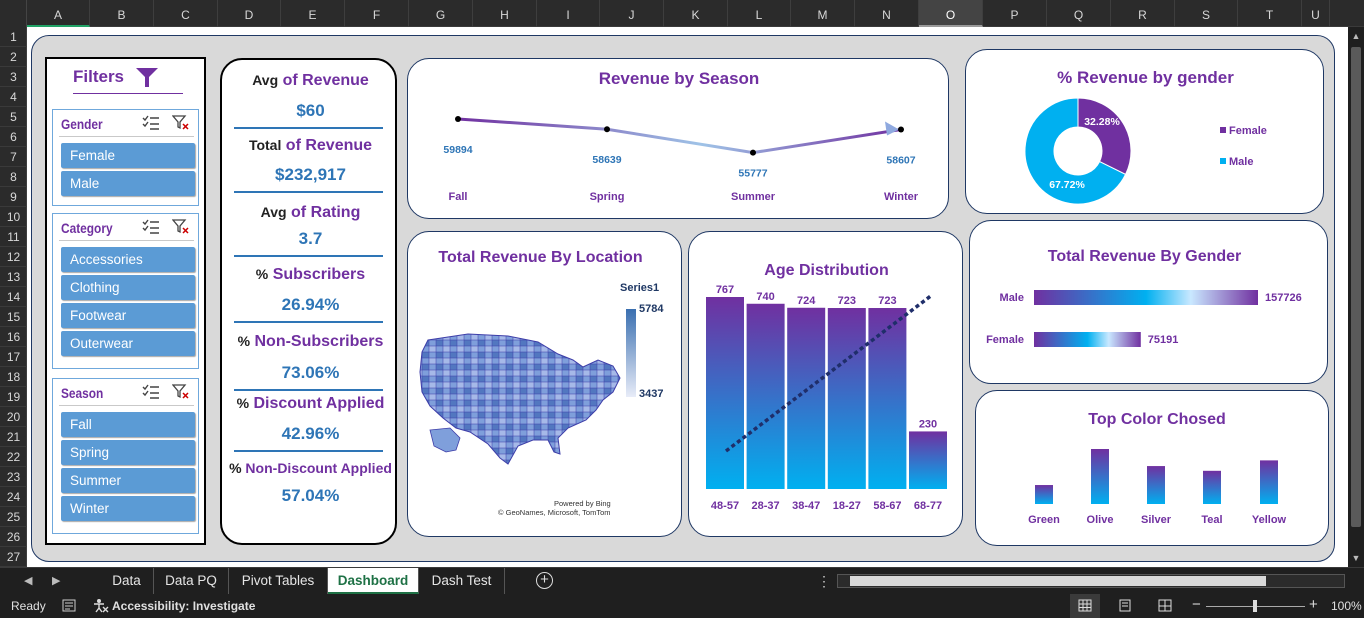  What do you see at coordinates (505, 13) in the screenshot?
I see `column-header-h: H` at bounding box center [505, 13].